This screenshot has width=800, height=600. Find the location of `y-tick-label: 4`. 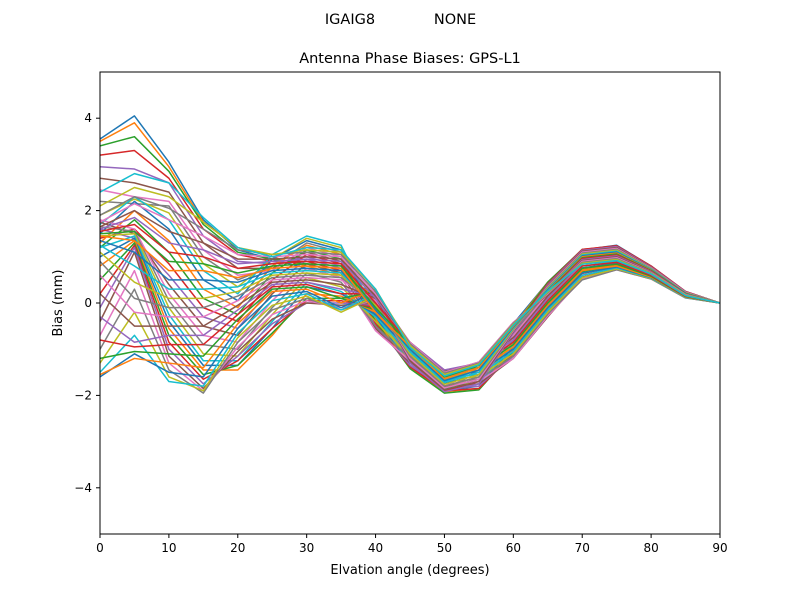

y-tick-label: 4 is located at coordinates (88, 118).